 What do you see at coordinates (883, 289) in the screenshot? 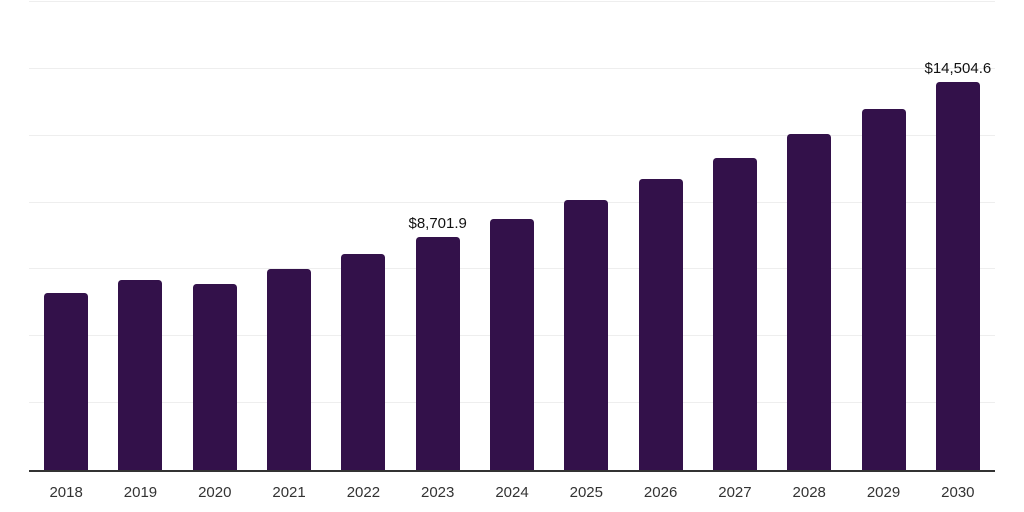
I see `bar-2029` at bounding box center [883, 289].